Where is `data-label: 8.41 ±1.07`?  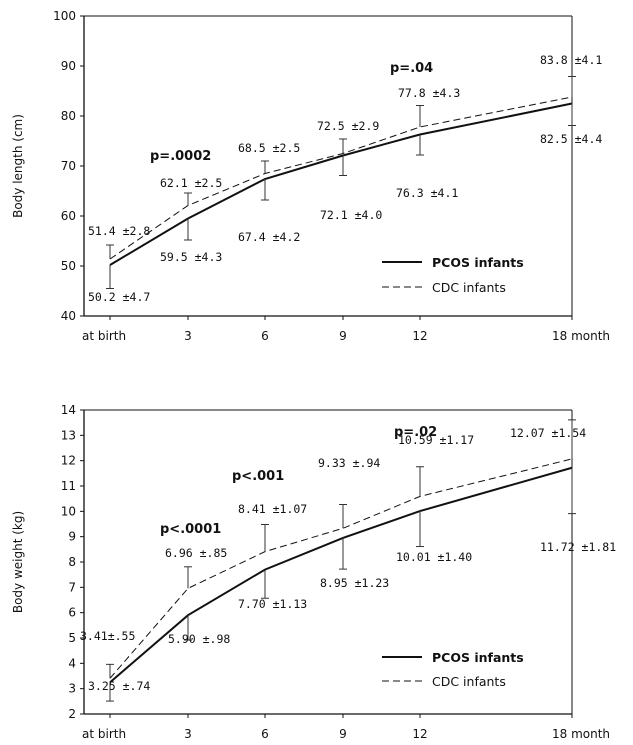 data-label: 8.41 ±1.07 is located at coordinates (272, 509).